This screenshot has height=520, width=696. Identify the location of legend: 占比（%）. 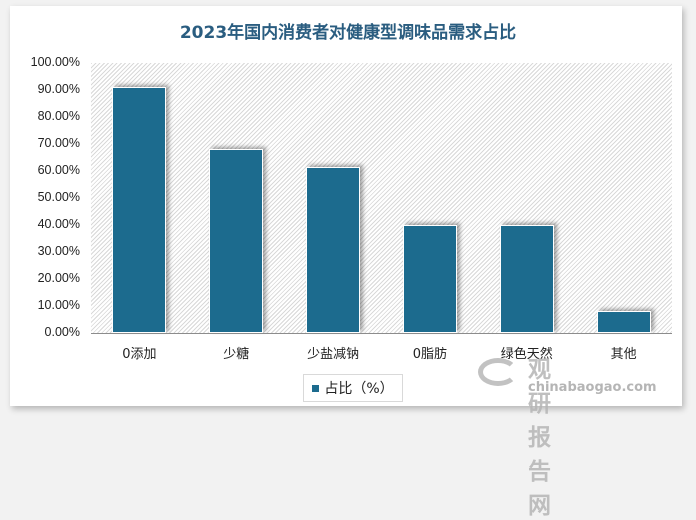
(353, 388).